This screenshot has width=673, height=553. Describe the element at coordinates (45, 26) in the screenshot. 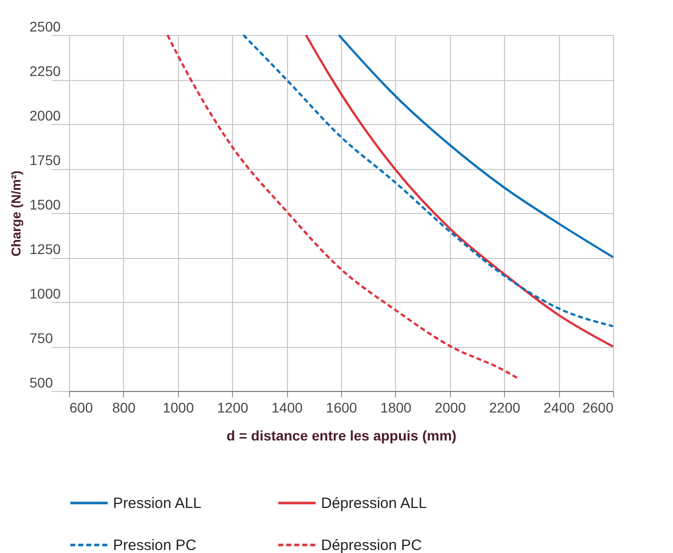

I see `y-tick-label: 2500` at that location.